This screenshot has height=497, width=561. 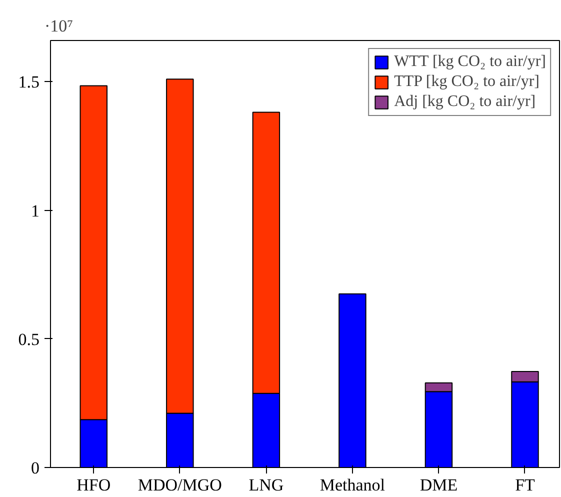 What do you see at coordinates (35, 468) in the screenshot?
I see `y-tick-label: 0` at bounding box center [35, 468].